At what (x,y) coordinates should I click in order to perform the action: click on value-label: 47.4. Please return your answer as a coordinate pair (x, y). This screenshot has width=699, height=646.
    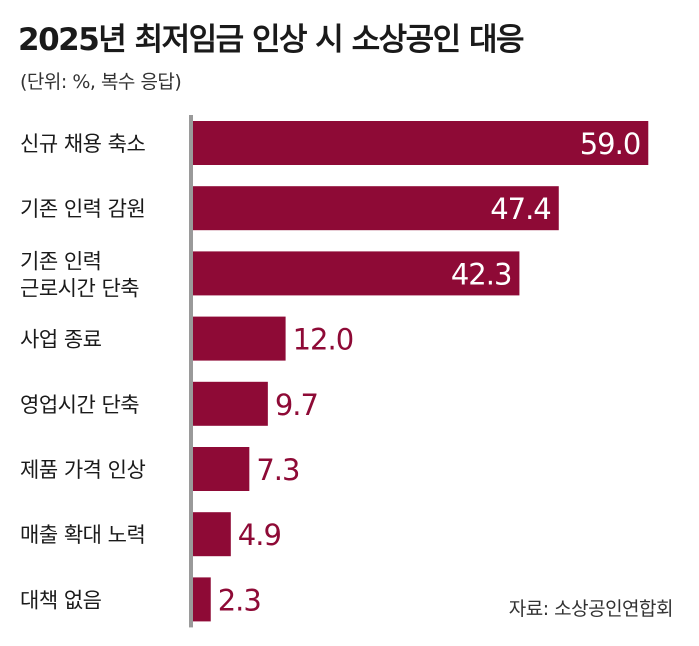
    Looking at the image, I should click on (520, 209).